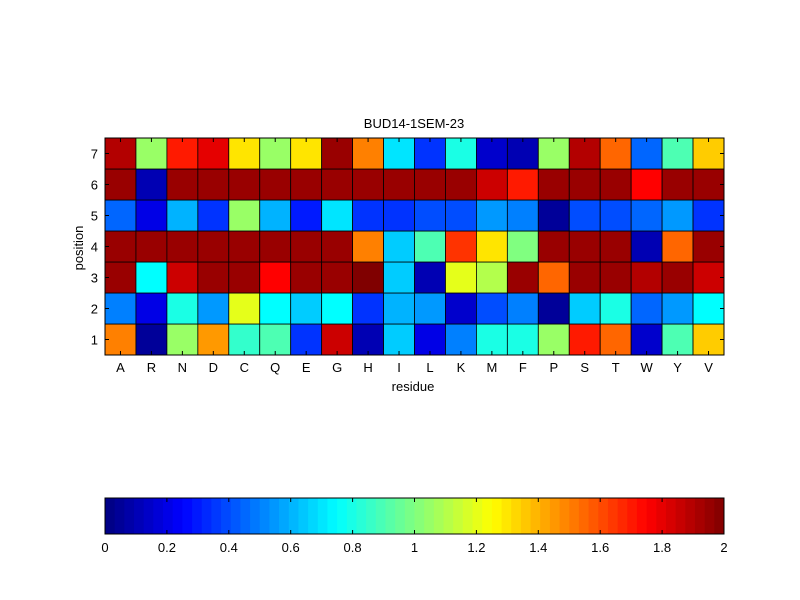  Describe the element at coordinates (244, 367) in the screenshot. I see `x-tick-label: C` at that location.